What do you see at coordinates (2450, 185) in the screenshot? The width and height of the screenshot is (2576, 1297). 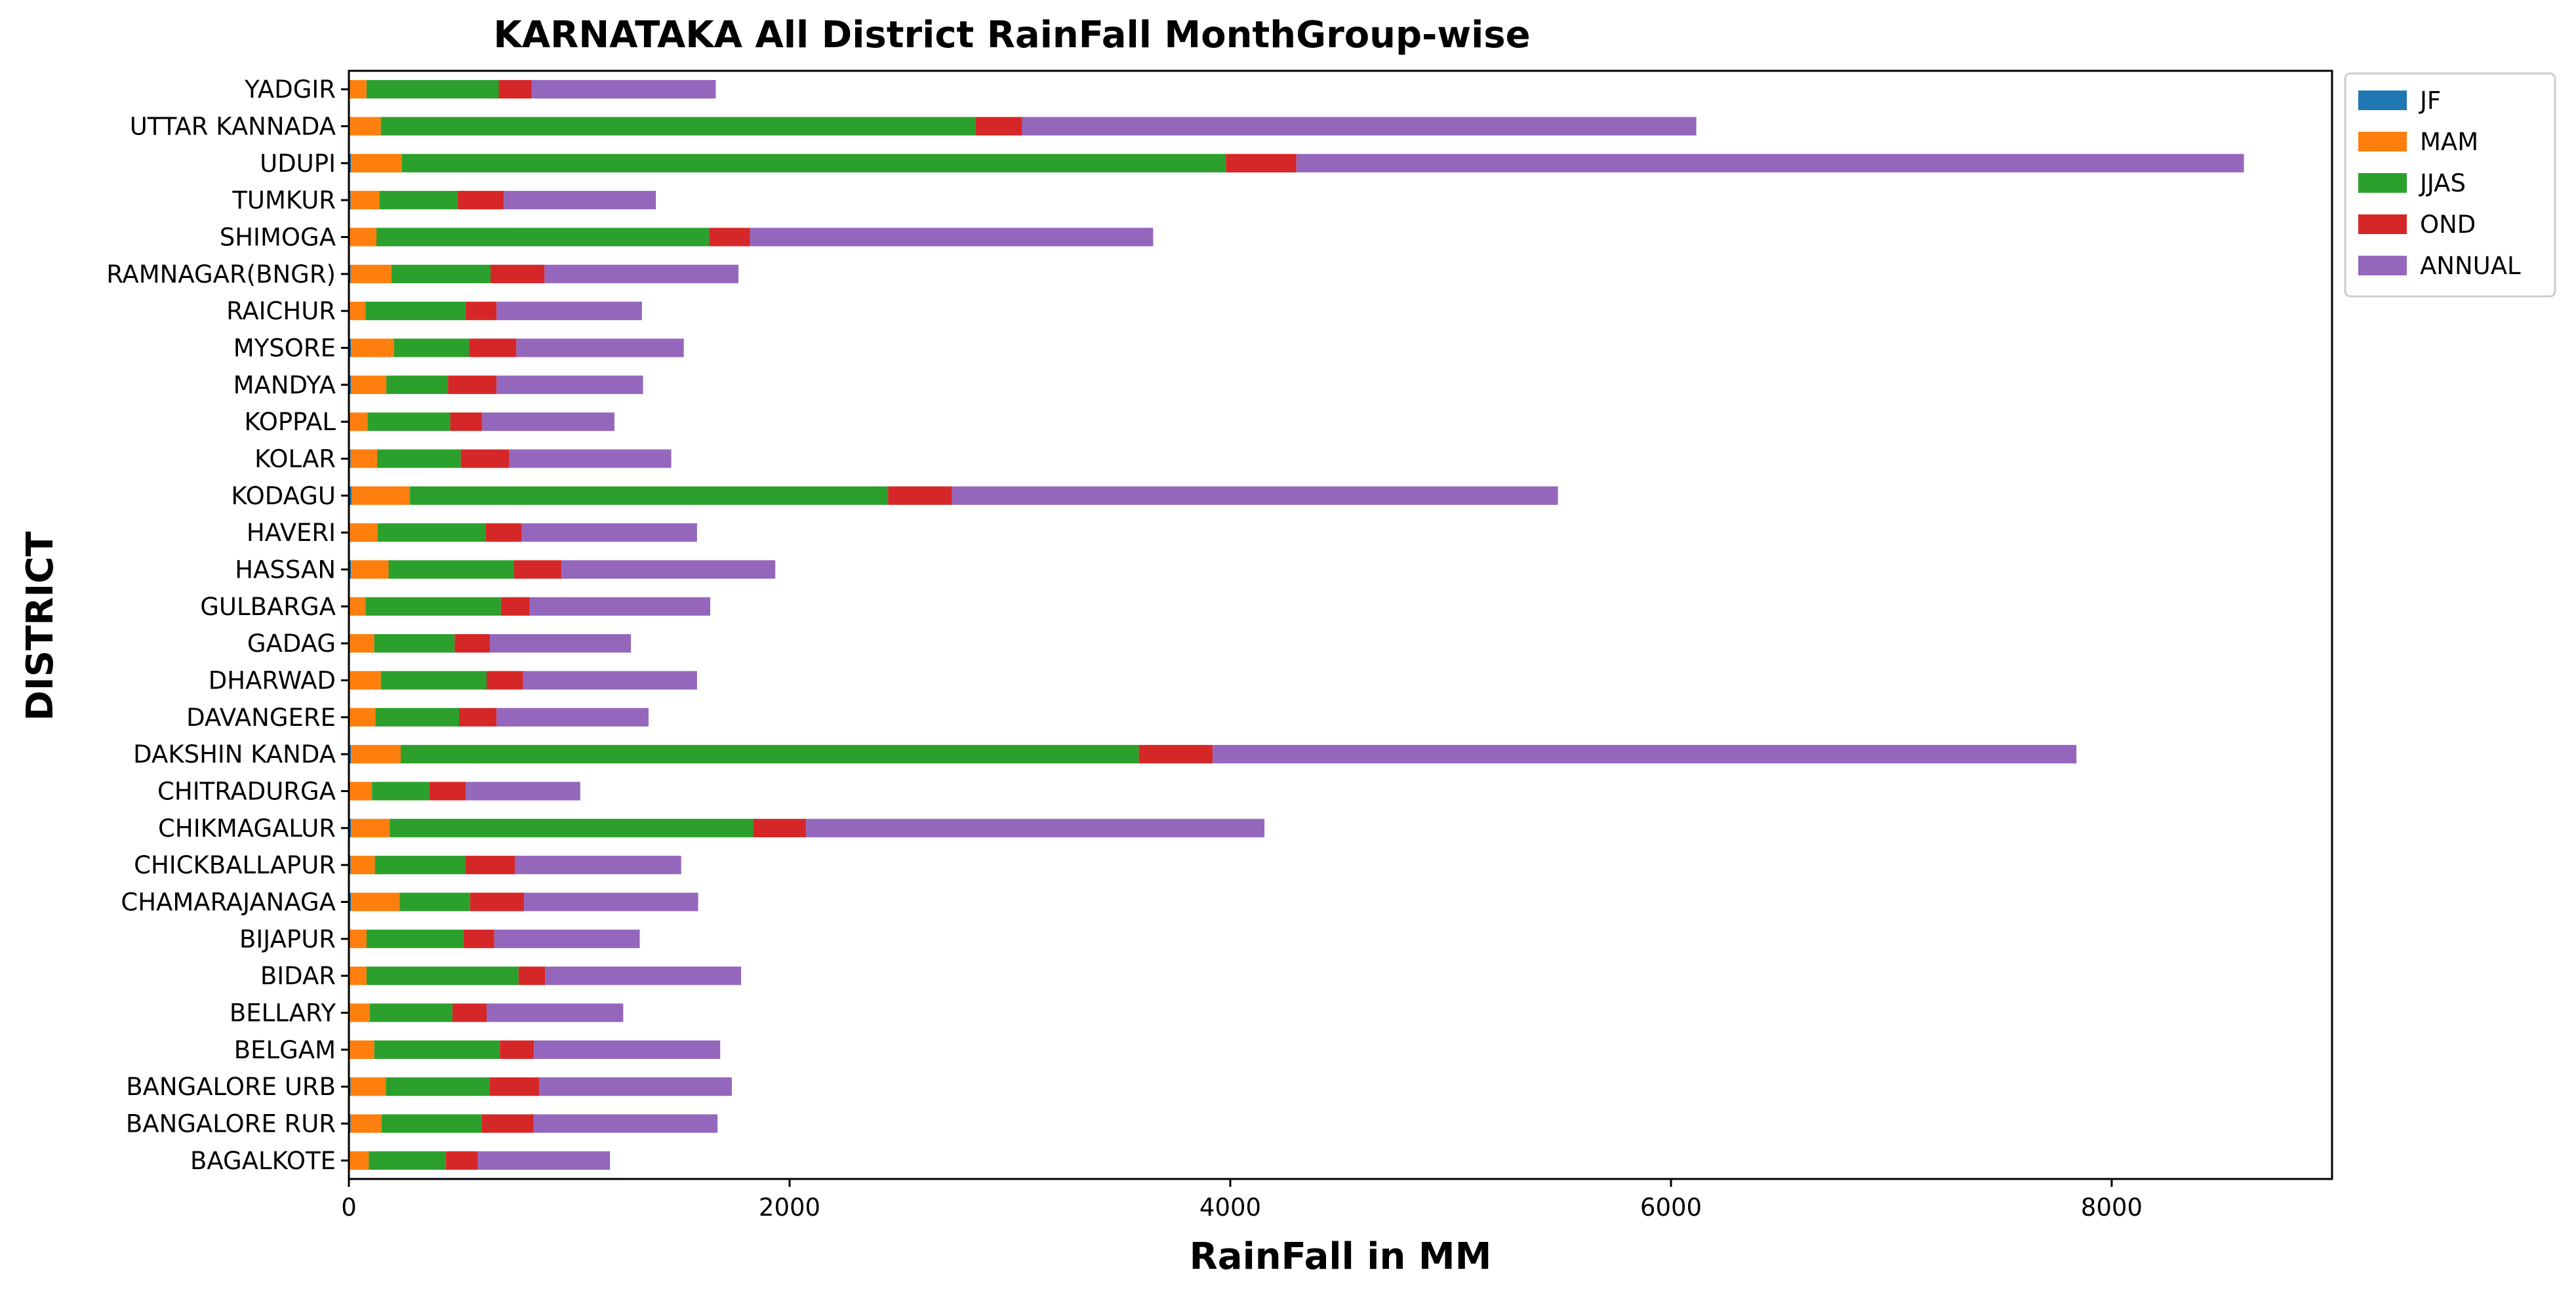 I see `legend-frame` at bounding box center [2450, 185].